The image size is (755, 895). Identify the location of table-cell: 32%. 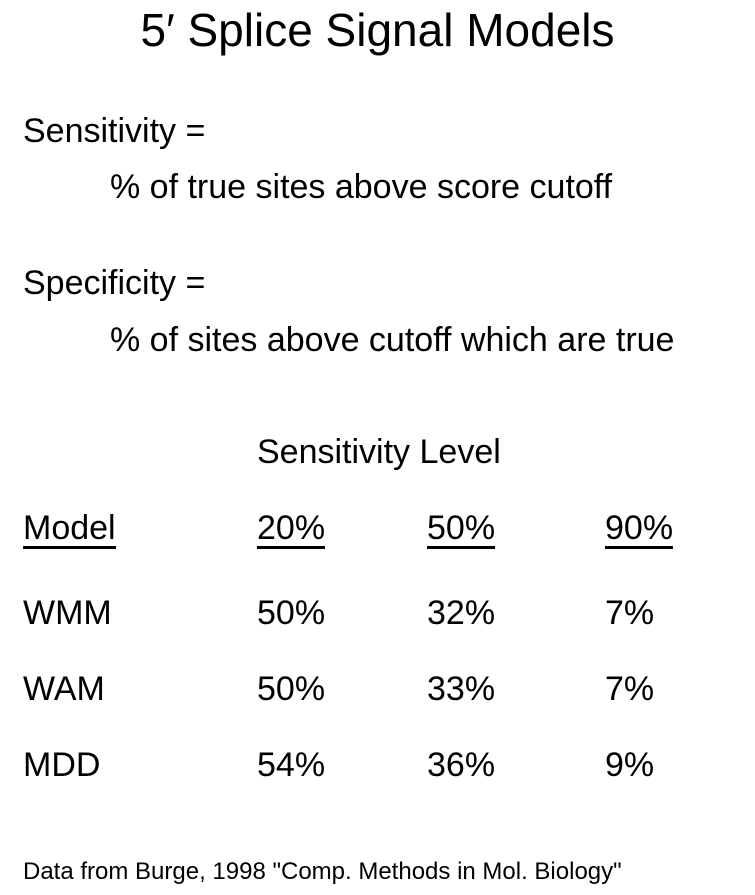
(461, 613).